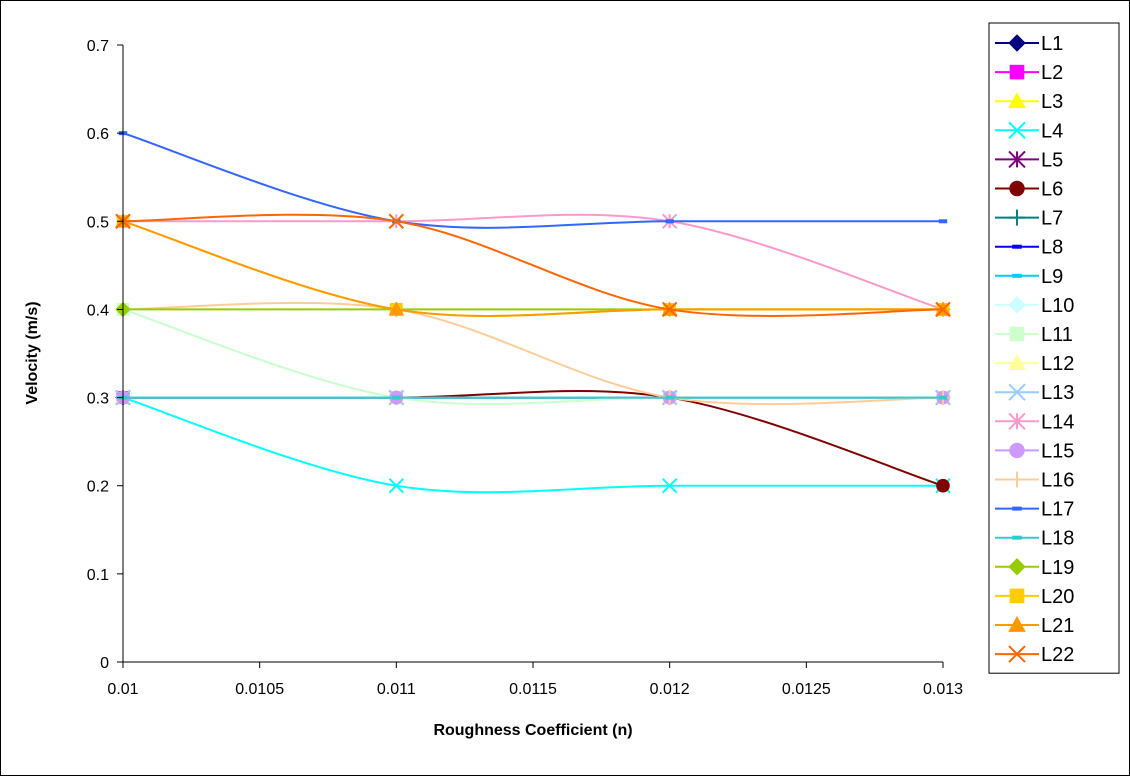 This screenshot has width=1130, height=777. I want to click on x-tick-label: 0.011, so click(396, 689).